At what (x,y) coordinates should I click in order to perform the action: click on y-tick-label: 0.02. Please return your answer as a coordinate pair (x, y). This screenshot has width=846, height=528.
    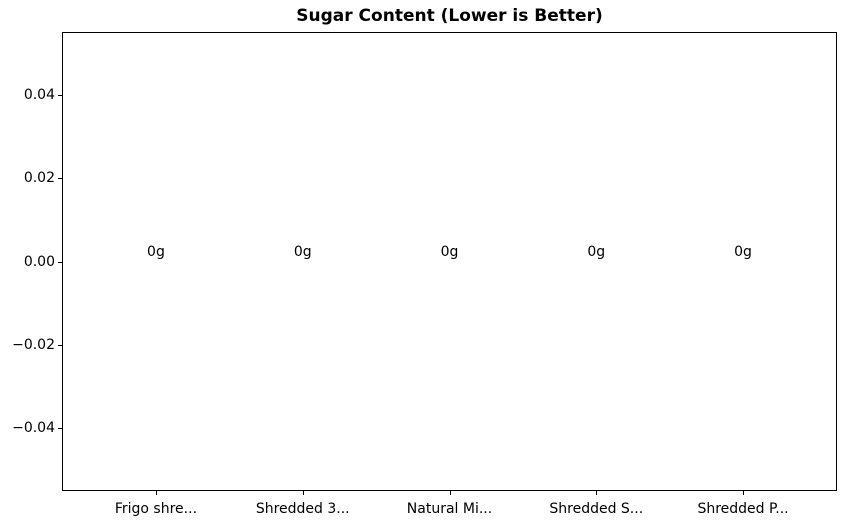
    Looking at the image, I should click on (39, 178).